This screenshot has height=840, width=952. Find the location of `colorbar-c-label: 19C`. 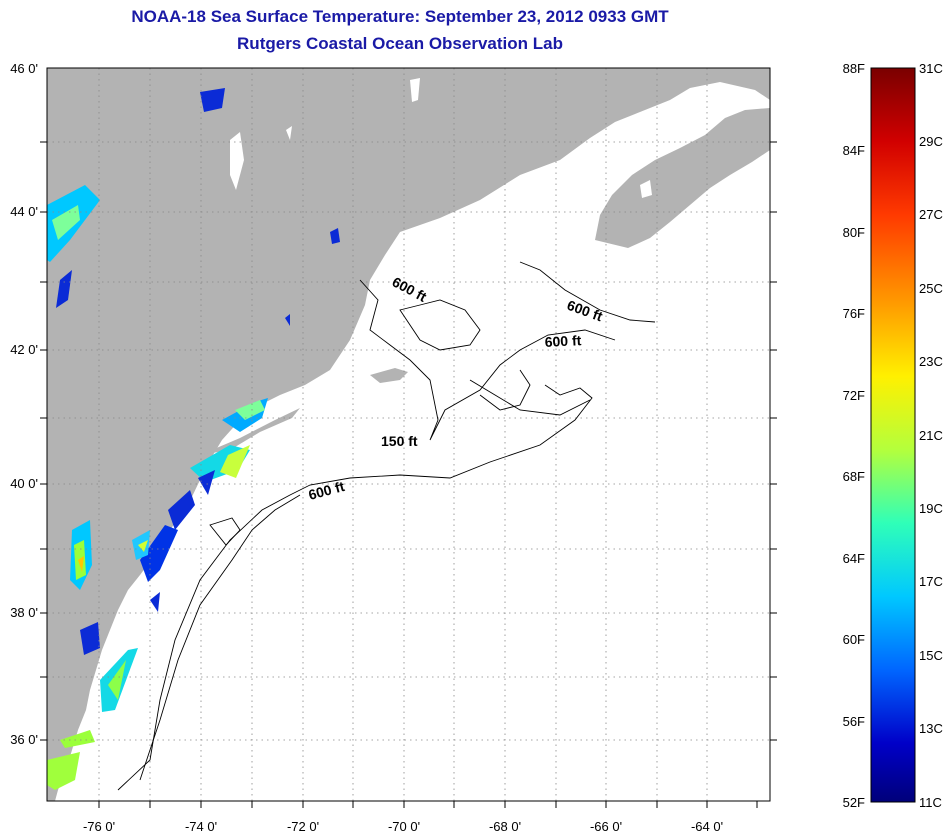

colorbar-c-label: 19C is located at coordinates (931, 508).